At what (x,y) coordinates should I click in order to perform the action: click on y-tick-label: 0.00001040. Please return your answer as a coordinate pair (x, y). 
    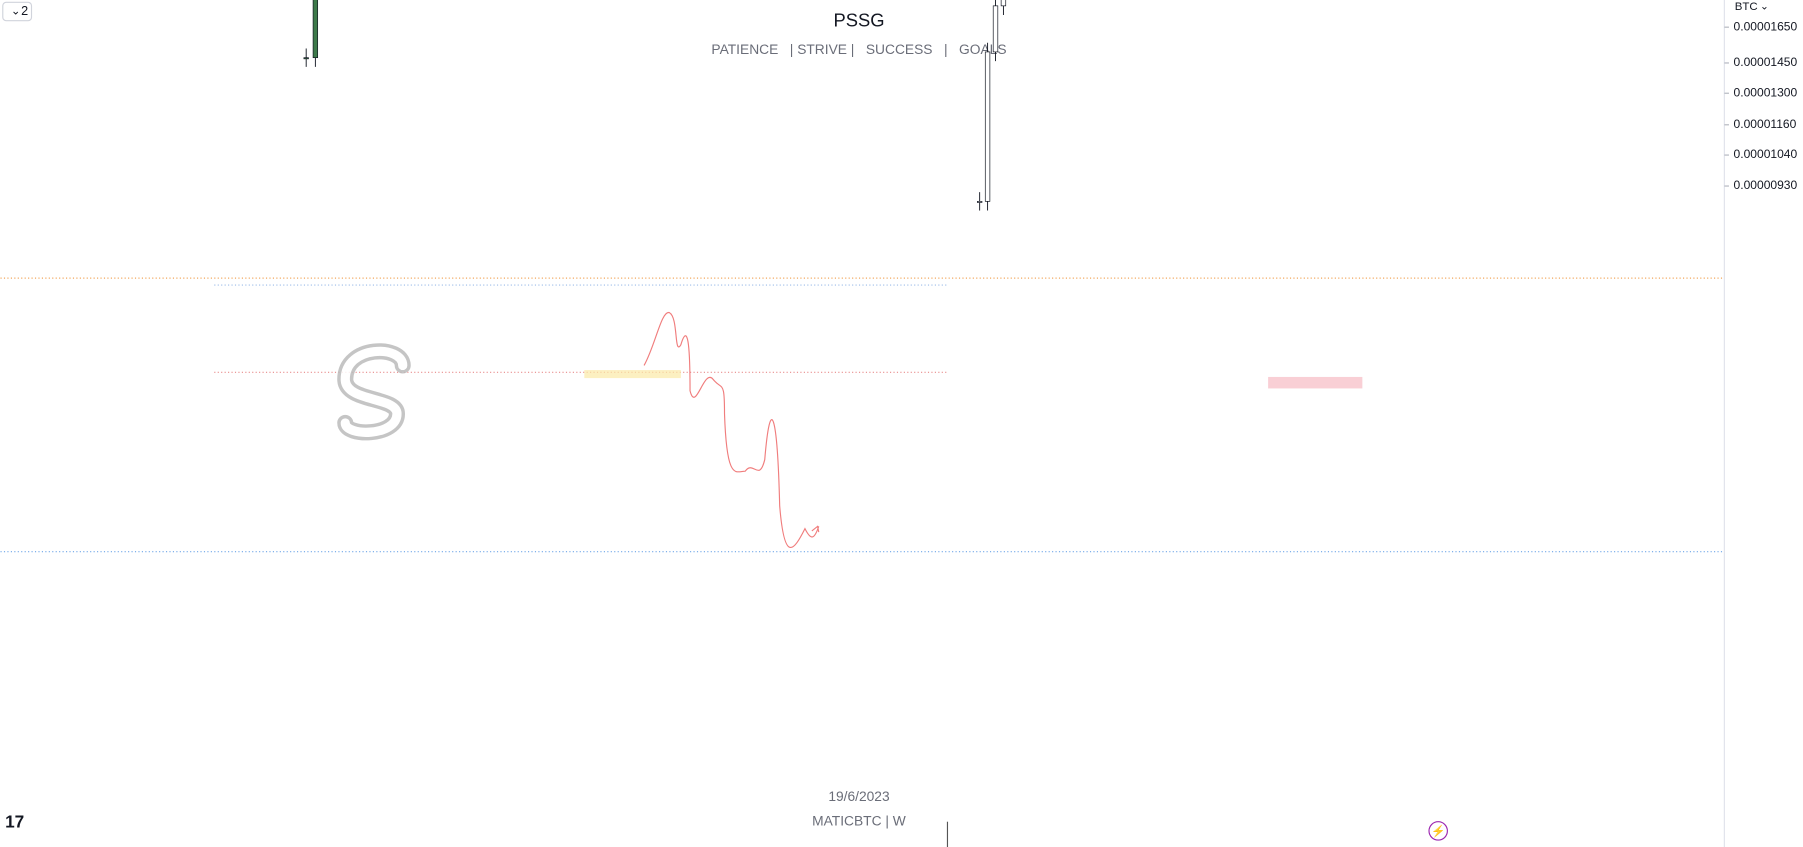
    Looking at the image, I should click on (1766, 154).